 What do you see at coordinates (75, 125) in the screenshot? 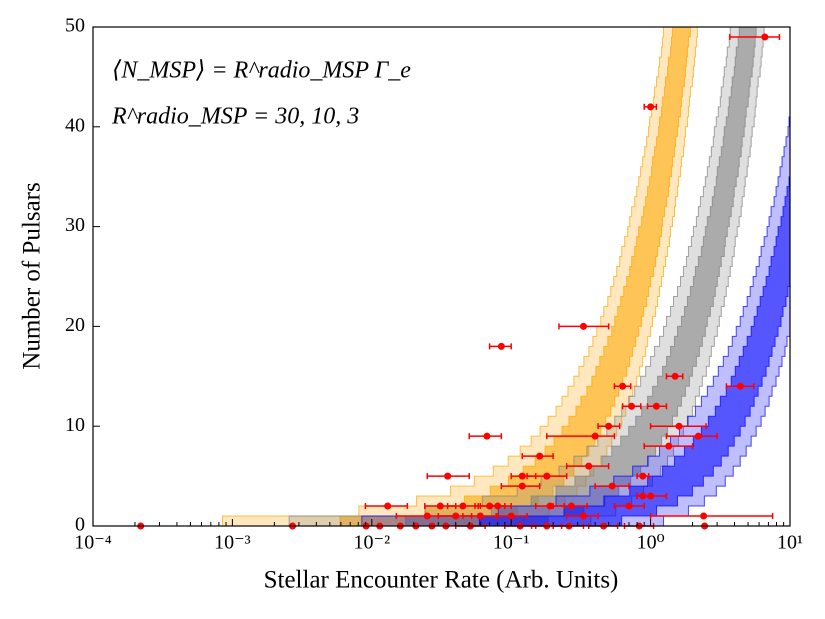
I see `y-tick-label: 40` at bounding box center [75, 125].